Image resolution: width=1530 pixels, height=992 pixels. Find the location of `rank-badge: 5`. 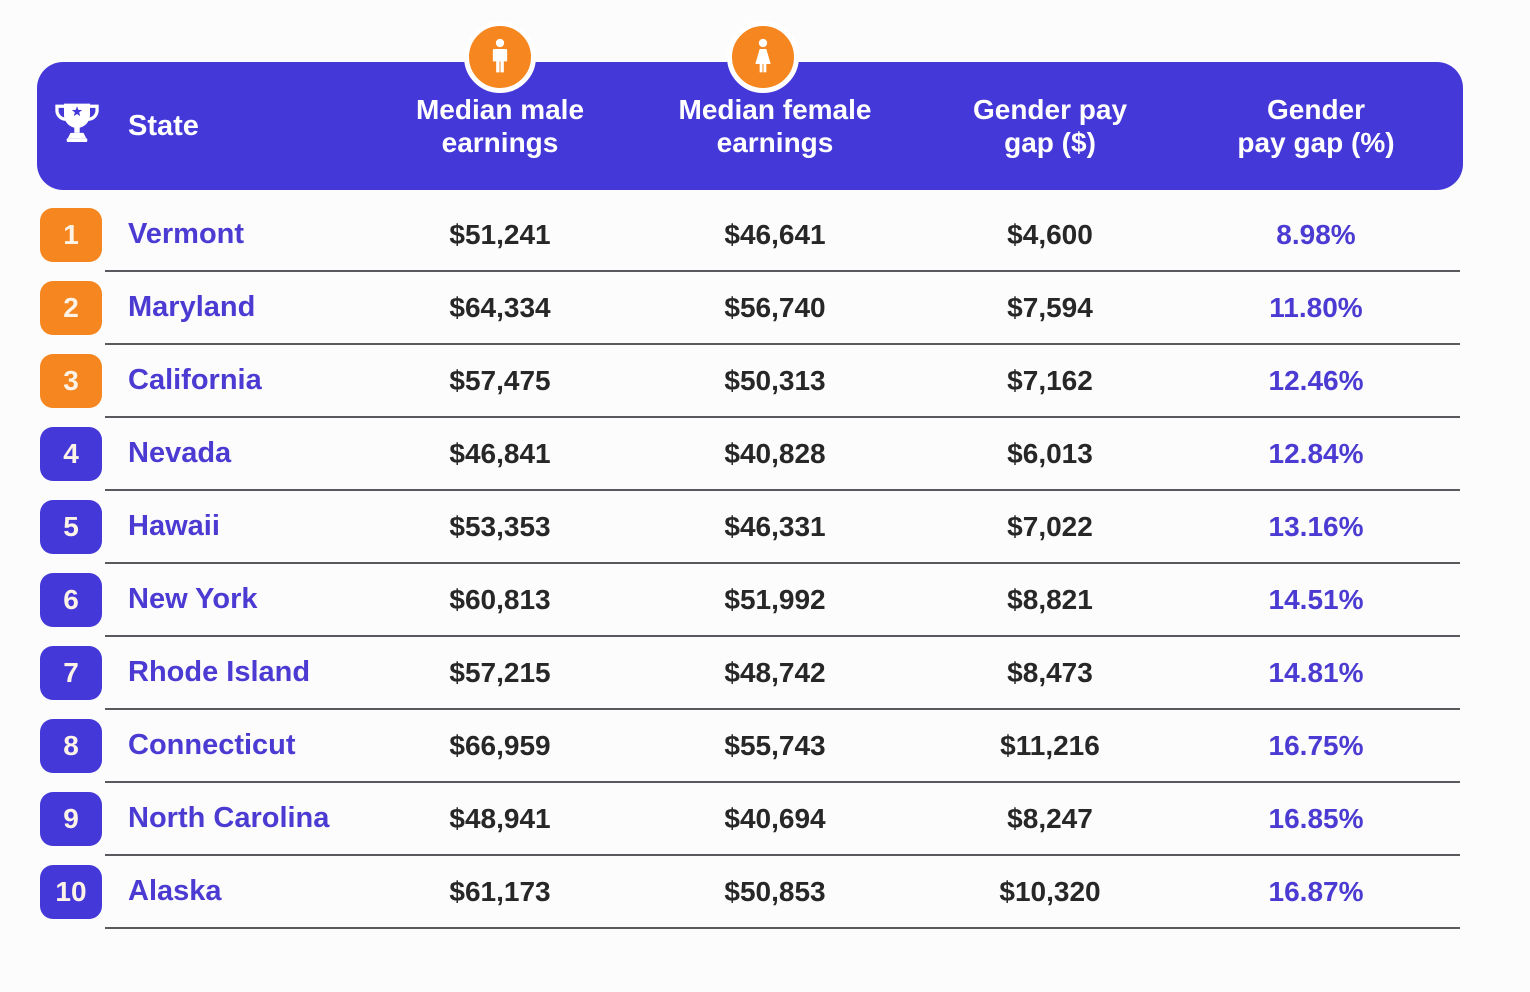

rank-badge: 5 is located at coordinates (71, 526).